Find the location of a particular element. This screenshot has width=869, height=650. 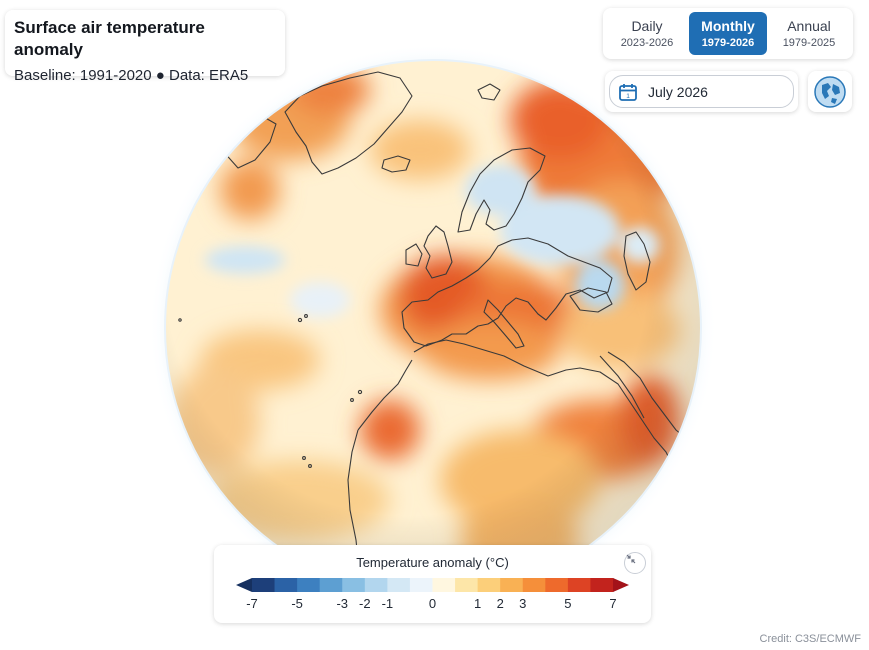

calendar-icon: 1 is located at coordinates (628, 92).